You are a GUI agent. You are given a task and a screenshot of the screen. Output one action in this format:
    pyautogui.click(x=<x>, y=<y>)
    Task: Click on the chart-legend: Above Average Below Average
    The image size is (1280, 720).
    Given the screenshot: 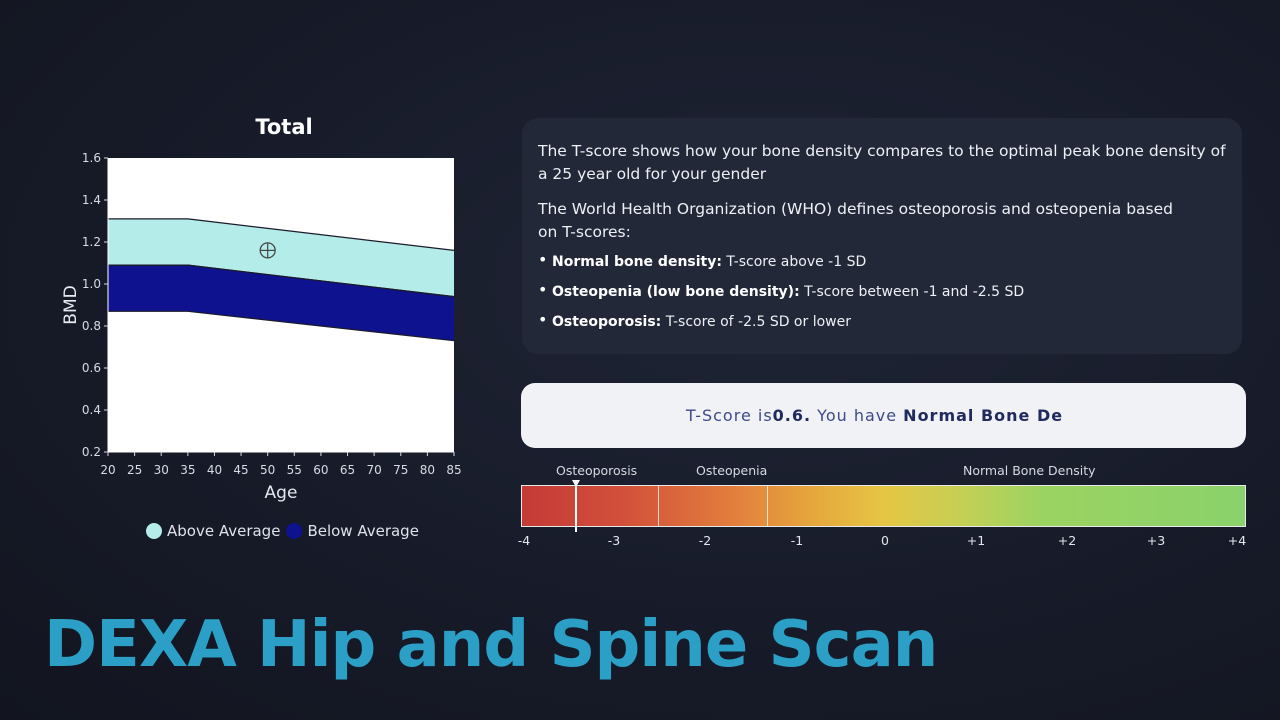 What is the action you would take?
    pyautogui.click(x=285, y=531)
    